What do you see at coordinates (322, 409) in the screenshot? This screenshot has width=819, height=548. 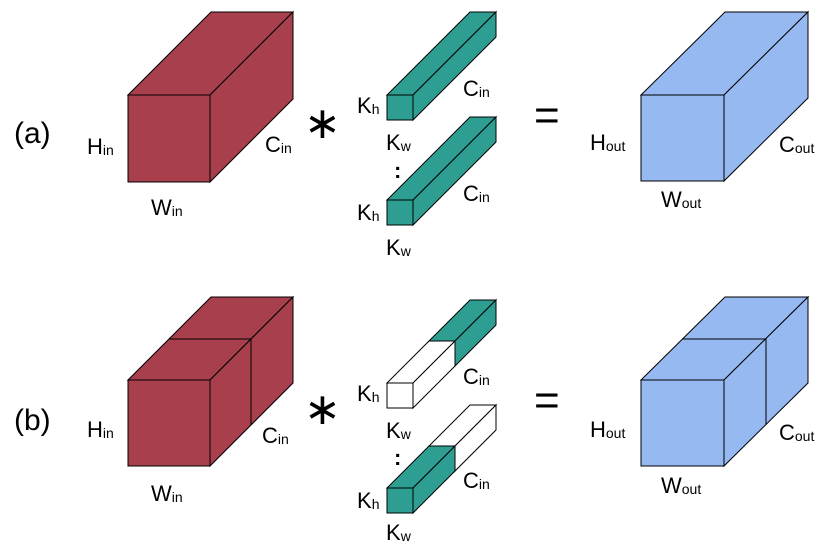 I see `row-b-conv-operator: ∗` at bounding box center [322, 409].